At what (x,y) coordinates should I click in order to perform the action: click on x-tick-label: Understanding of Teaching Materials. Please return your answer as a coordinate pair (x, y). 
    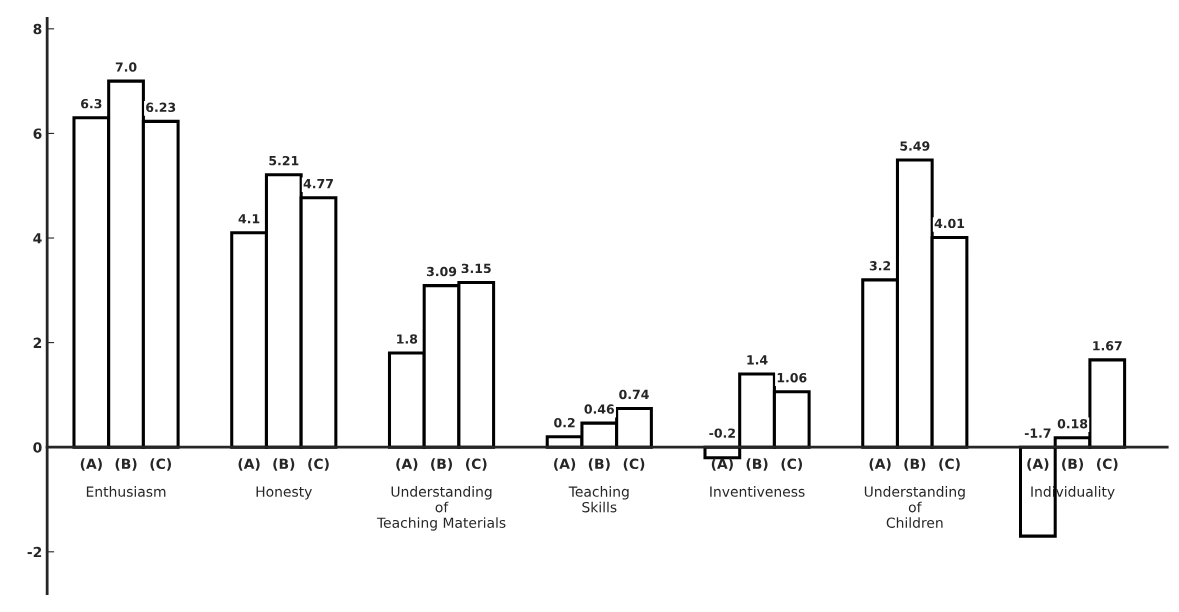
    Looking at the image, I should click on (441, 508).